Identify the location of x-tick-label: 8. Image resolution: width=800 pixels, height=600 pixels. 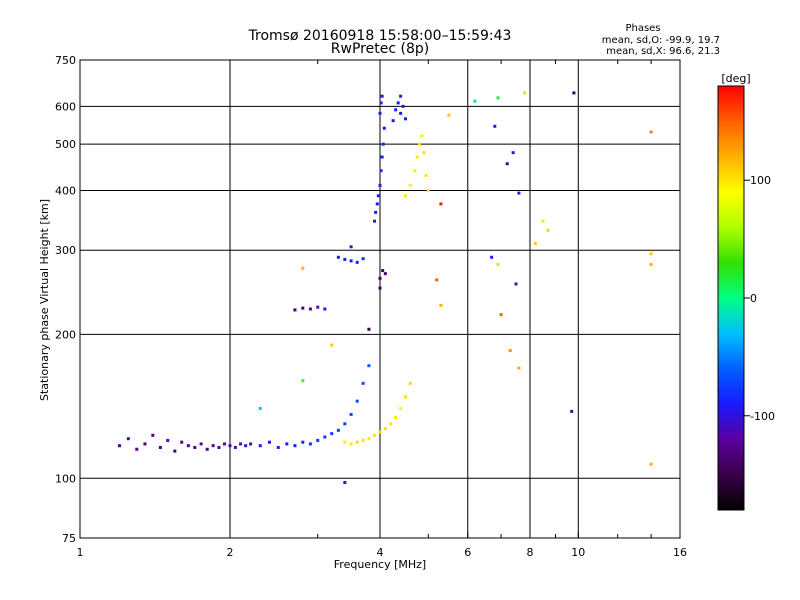
(530, 552).